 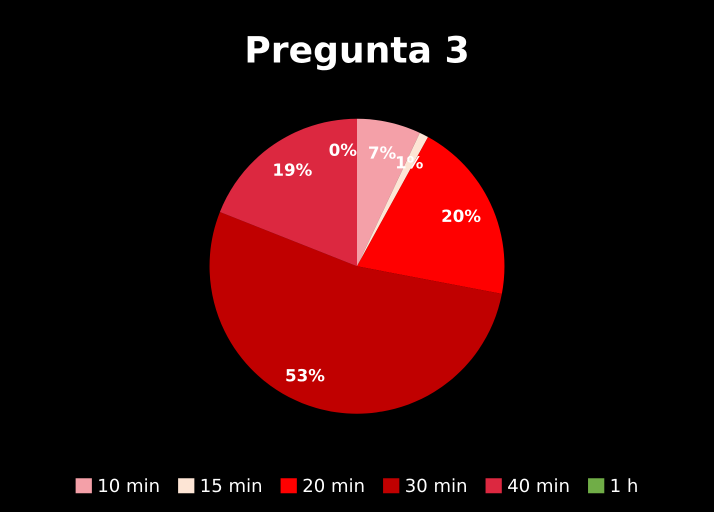 What do you see at coordinates (461, 216) in the screenshot?
I see `data-label: 20%` at bounding box center [461, 216].